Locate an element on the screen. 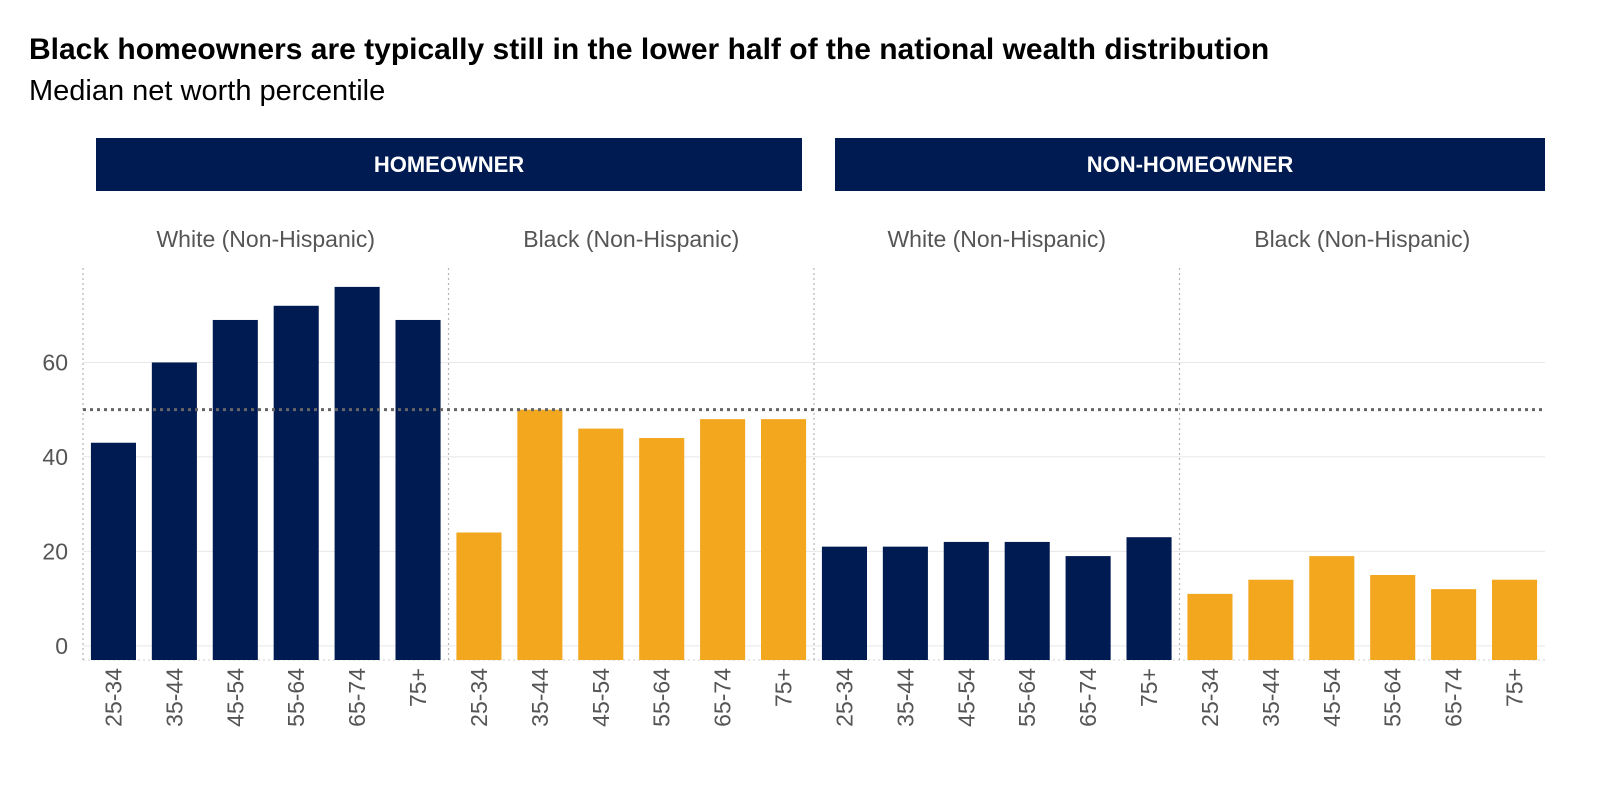 The image size is (1600, 800). chart-subtitle: Median net worth percentile is located at coordinates (207, 91).